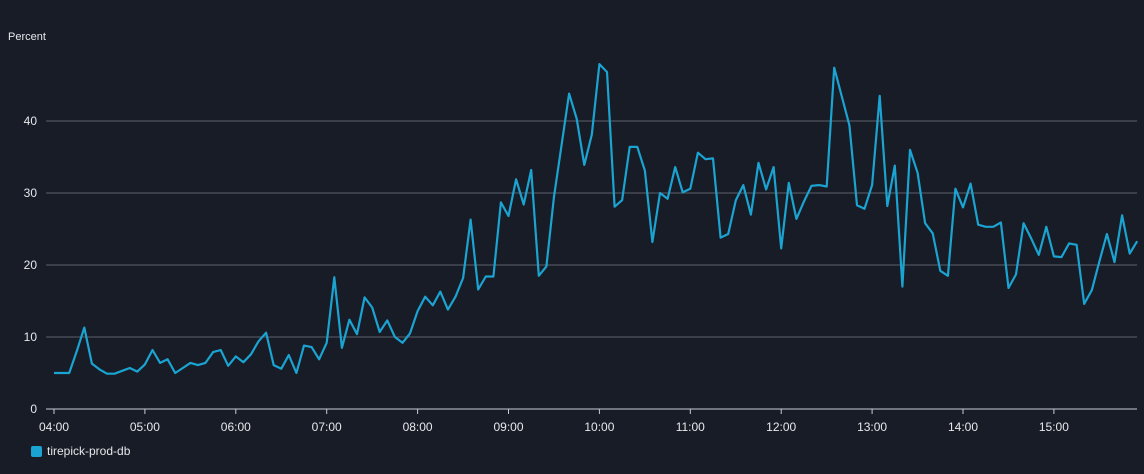  Describe the element at coordinates (36, 451) in the screenshot. I see `legend-swatch` at that location.